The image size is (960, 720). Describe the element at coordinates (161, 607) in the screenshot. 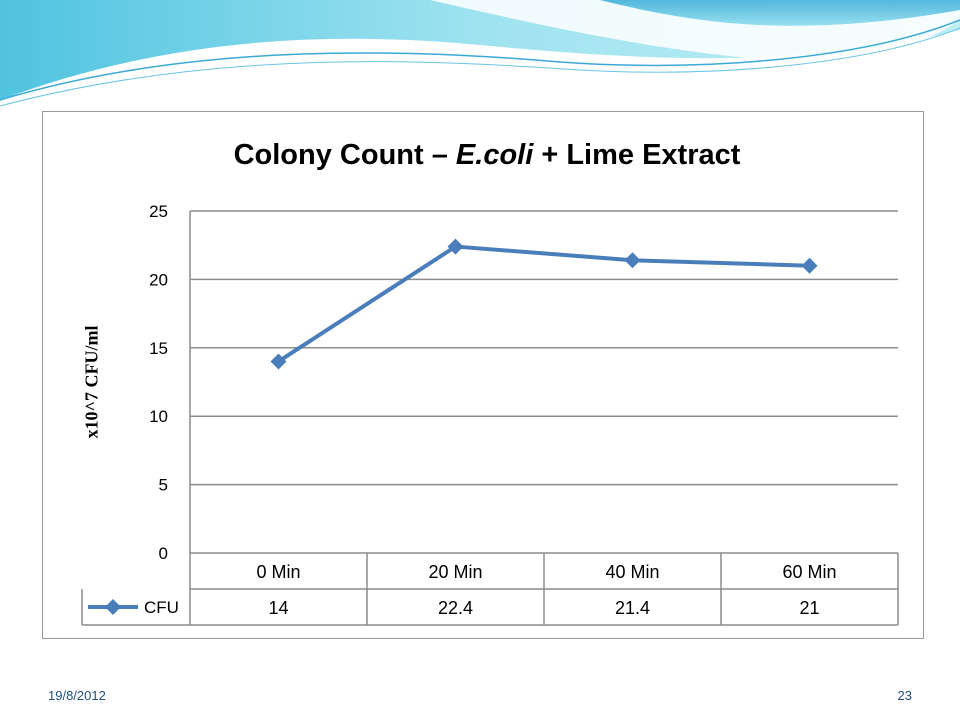

I see `legend-label: CFU` at that location.